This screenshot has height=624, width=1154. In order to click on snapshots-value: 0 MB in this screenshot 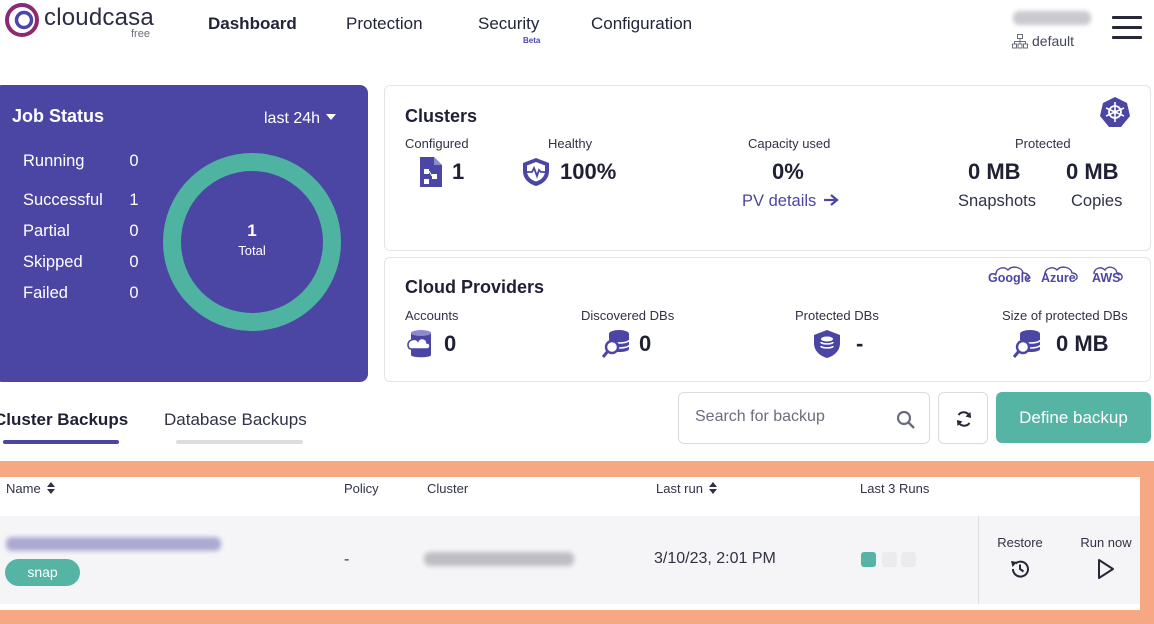, I will do `click(994, 171)`.